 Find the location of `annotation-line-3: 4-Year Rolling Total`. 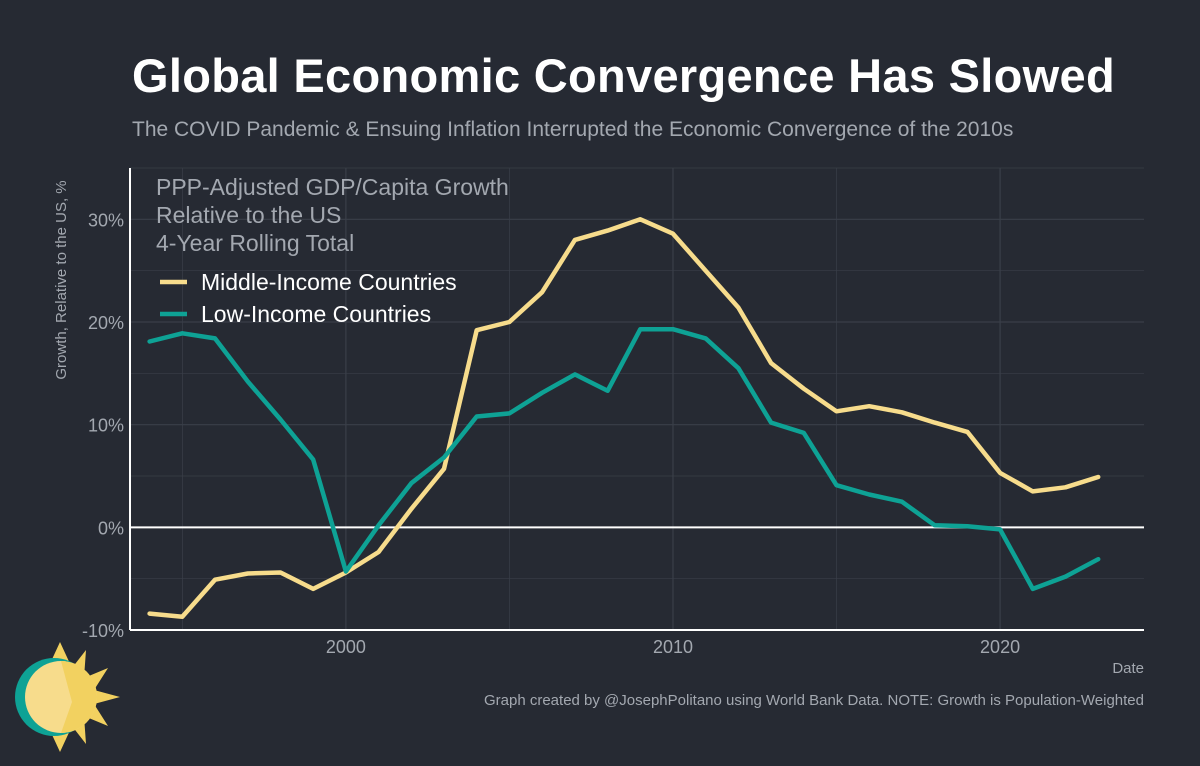

annotation-line-3: 4-Year Rolling Total is located at coordinates (255, 243).